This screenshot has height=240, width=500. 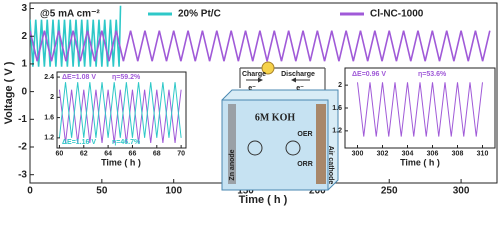 I want to click on x-tick-label: 200, so click(x=317, y=191).